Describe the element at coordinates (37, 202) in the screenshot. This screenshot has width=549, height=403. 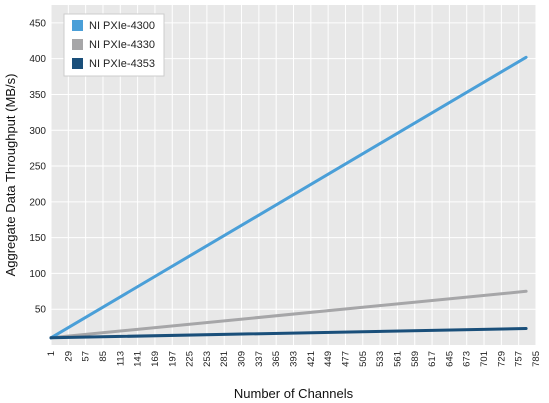
I see `y-tick-label: 200` at that location.